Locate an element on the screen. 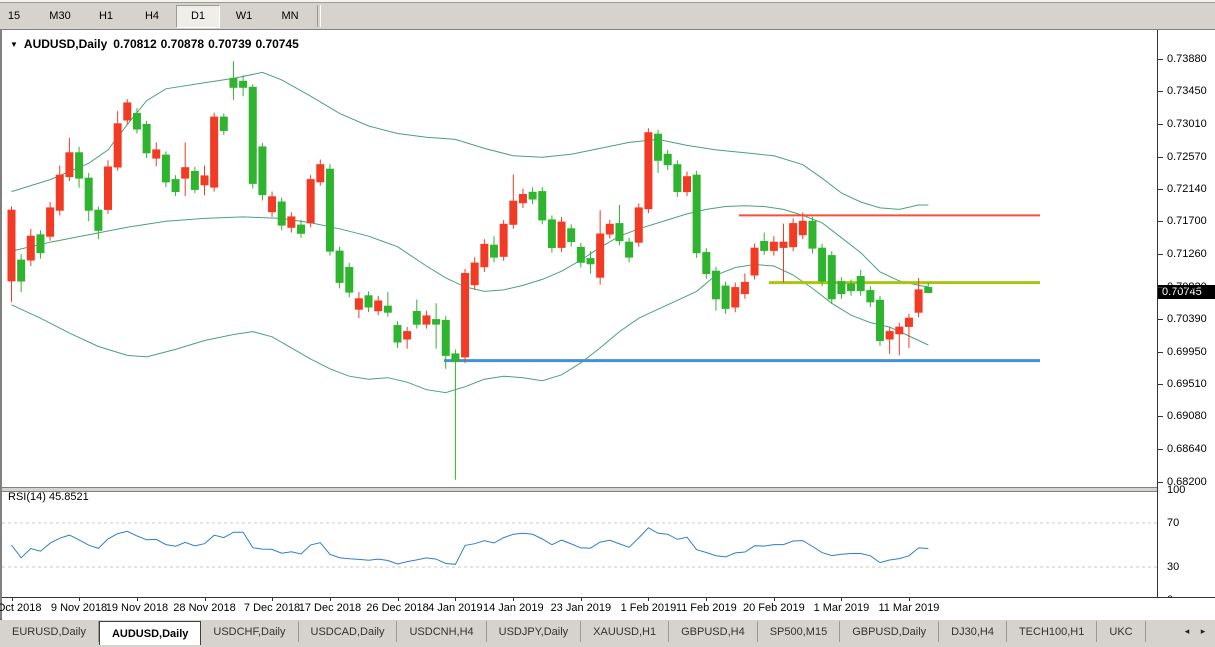 This screenshot has width=1215, height=647. date-axis-label: 23 Jan 2019 is located at coordinates (581, 608).